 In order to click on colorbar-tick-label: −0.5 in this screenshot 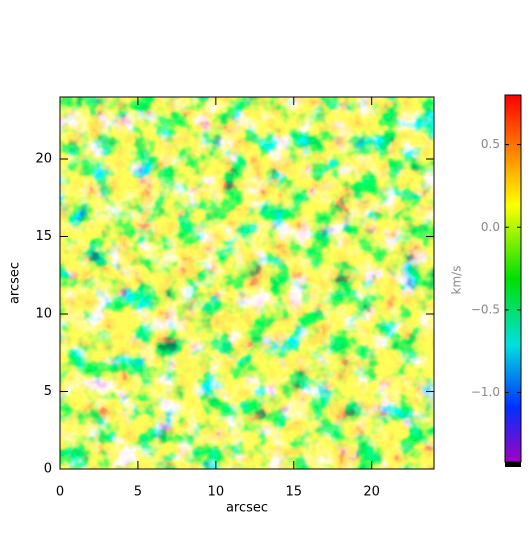, I will do `click(485, 309)`.